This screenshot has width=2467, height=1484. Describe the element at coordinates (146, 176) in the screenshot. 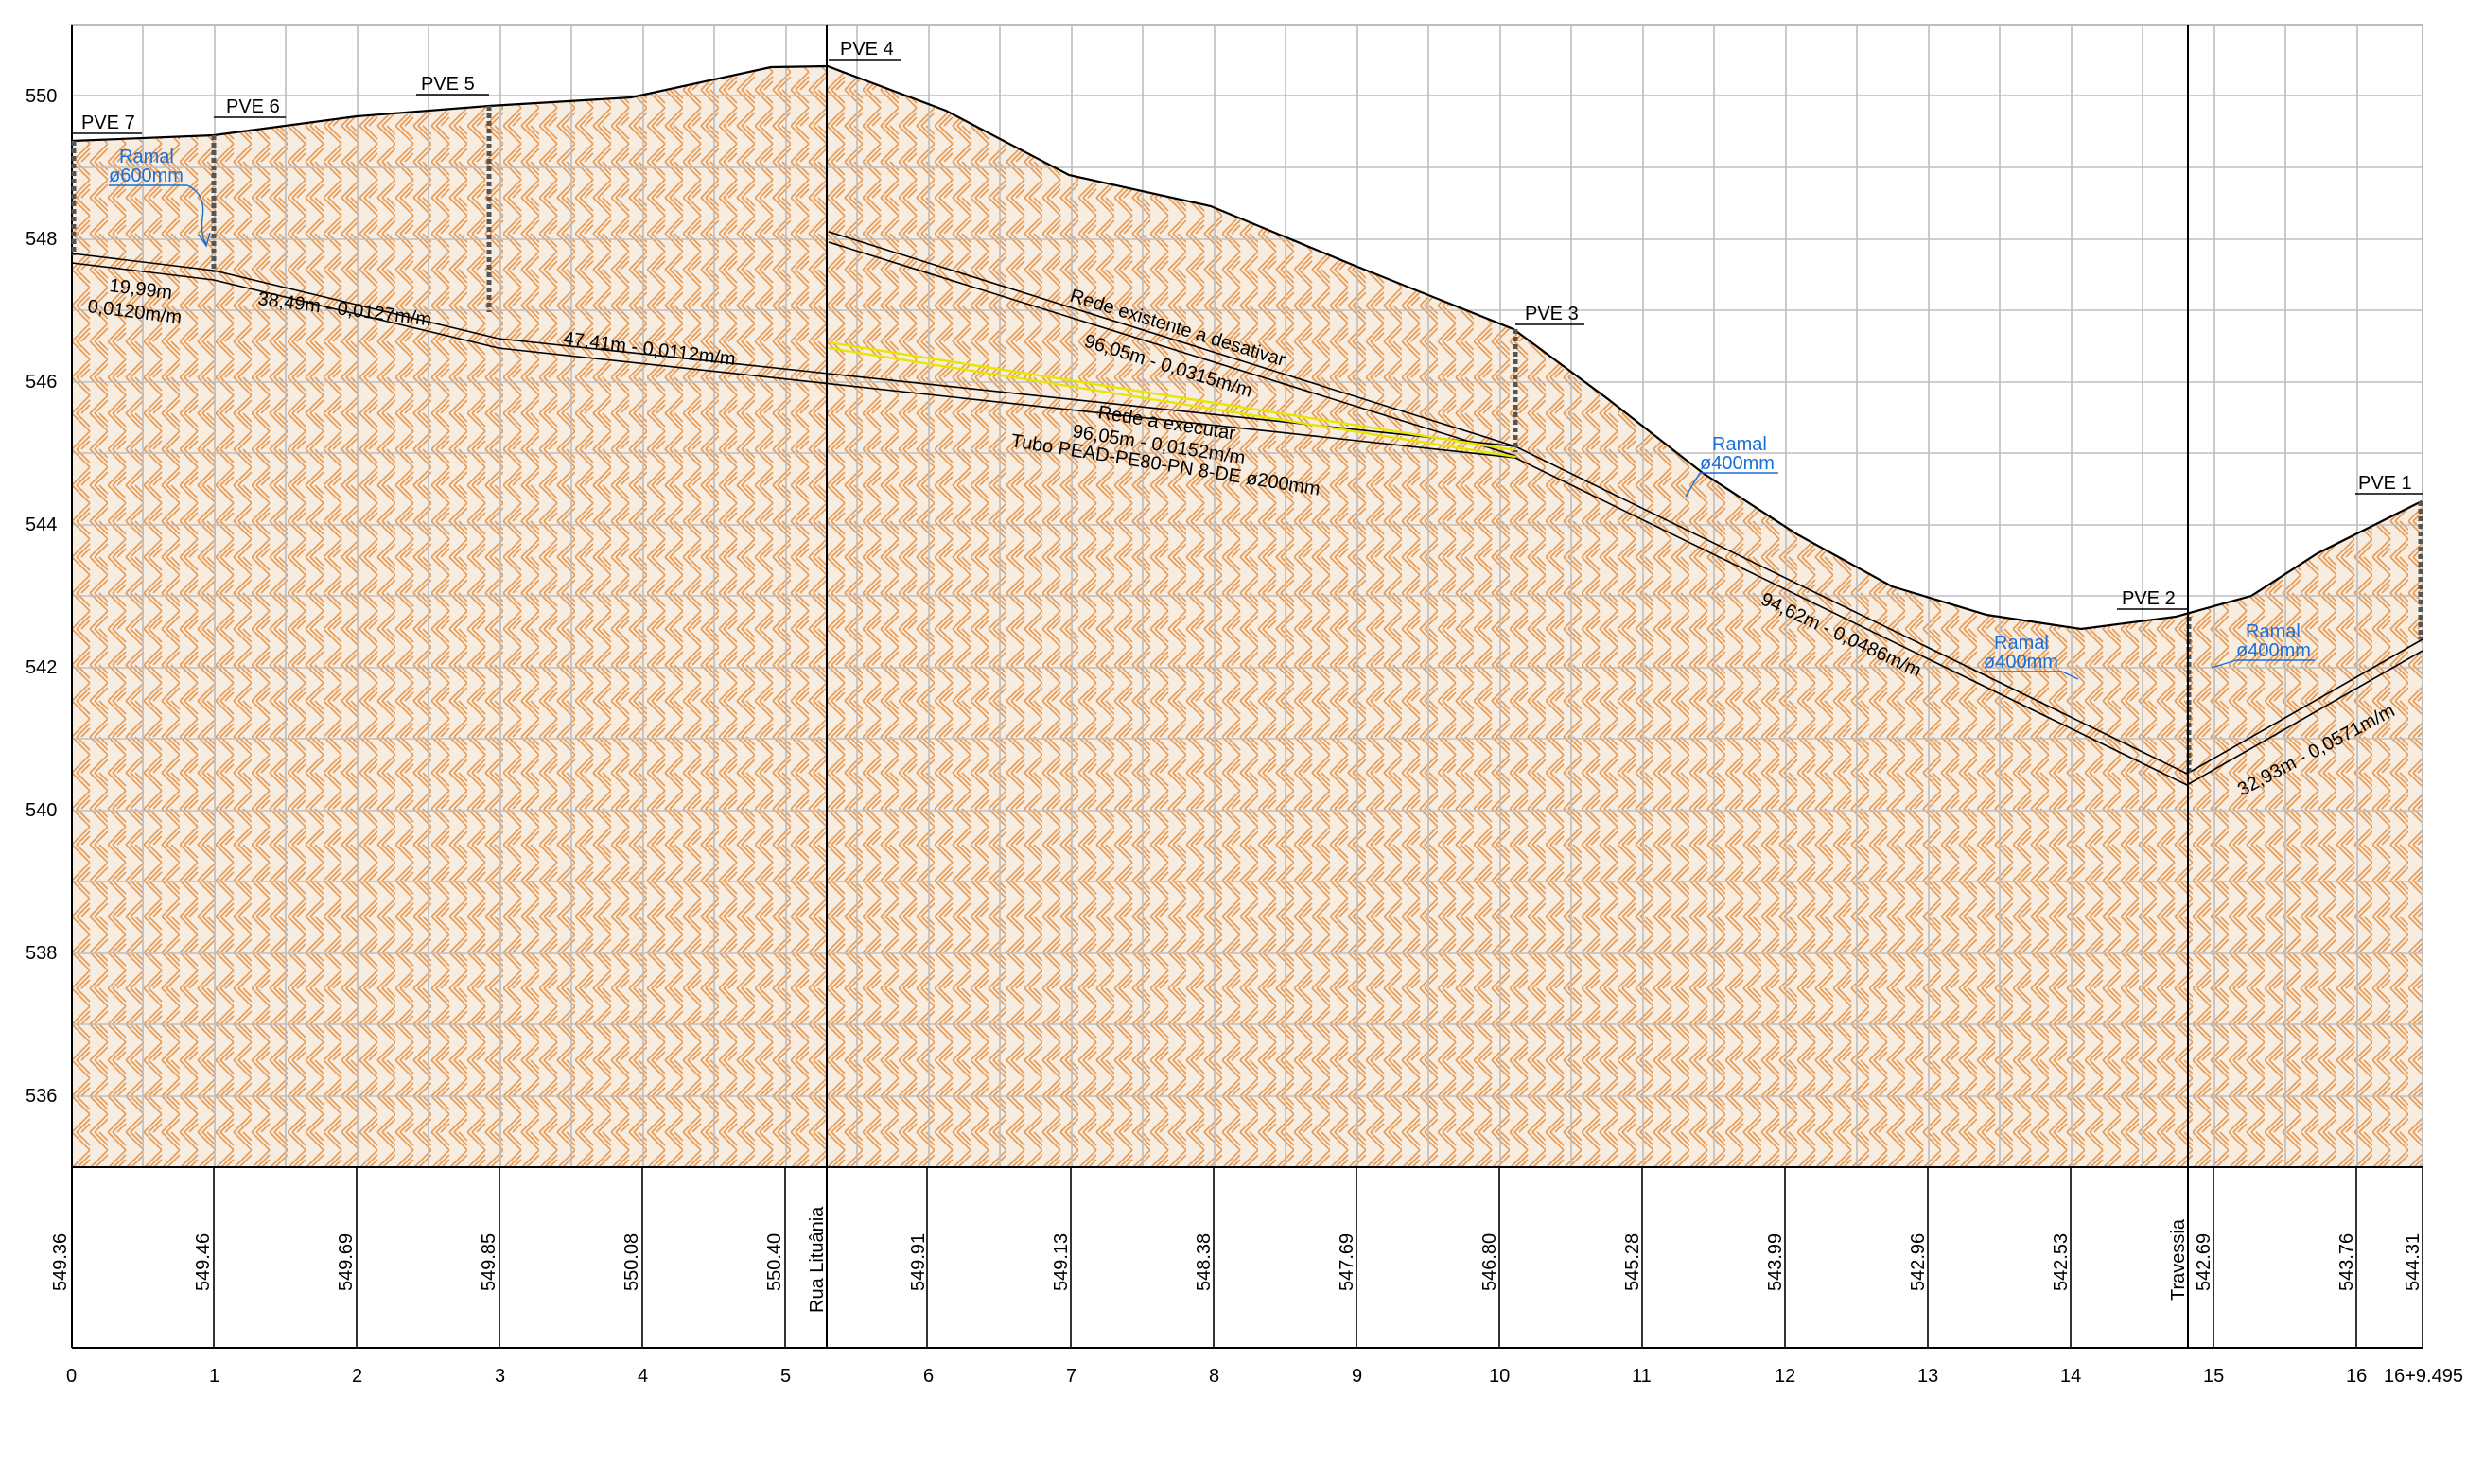

I see `branch1-diameter: ø600mm` at that location.